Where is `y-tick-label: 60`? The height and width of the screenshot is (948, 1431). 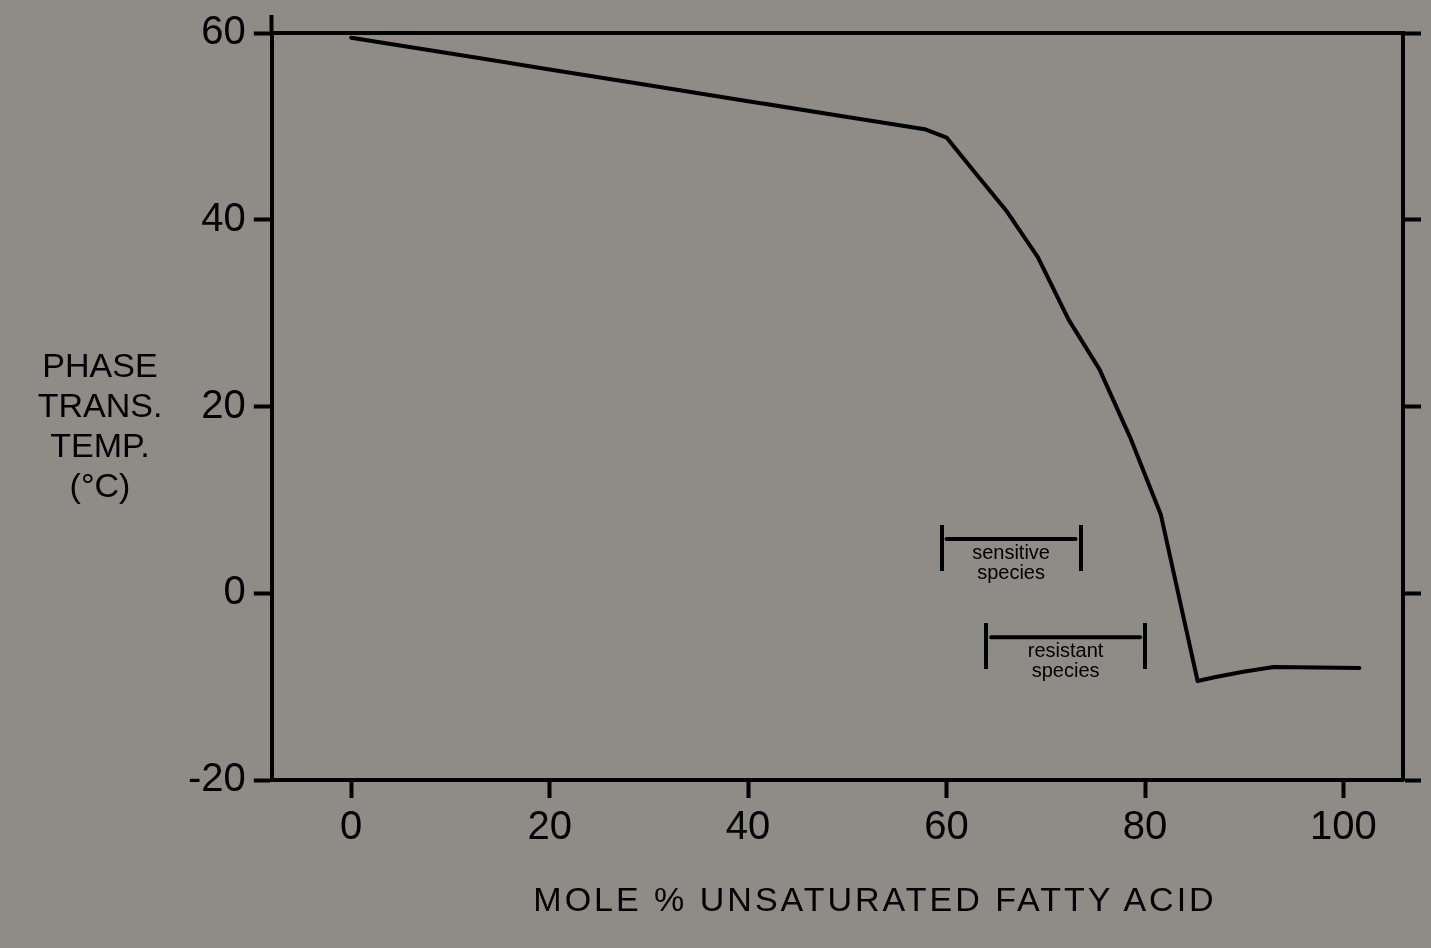
y-tick-label: 60 is located at coordinates (223, 30).